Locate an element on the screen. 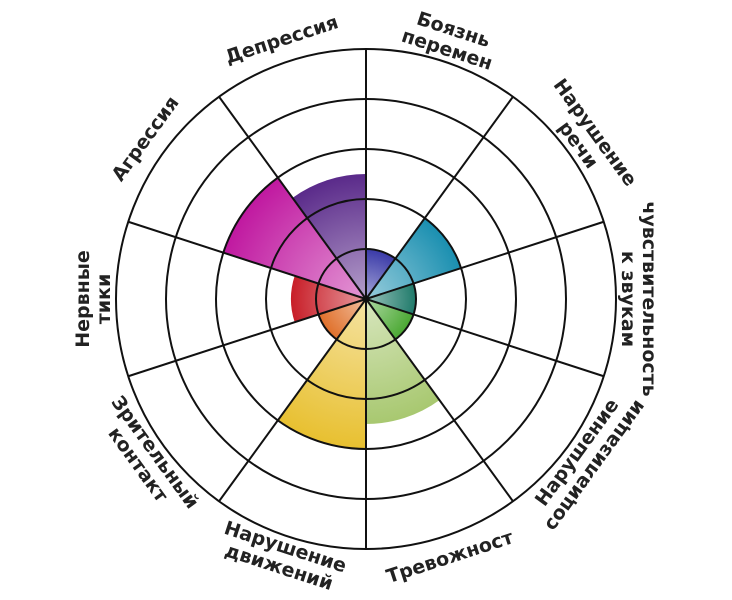 This screenshot has width=732, height=600. category-label-line: чувствительность is located at coordinates (649, 298).